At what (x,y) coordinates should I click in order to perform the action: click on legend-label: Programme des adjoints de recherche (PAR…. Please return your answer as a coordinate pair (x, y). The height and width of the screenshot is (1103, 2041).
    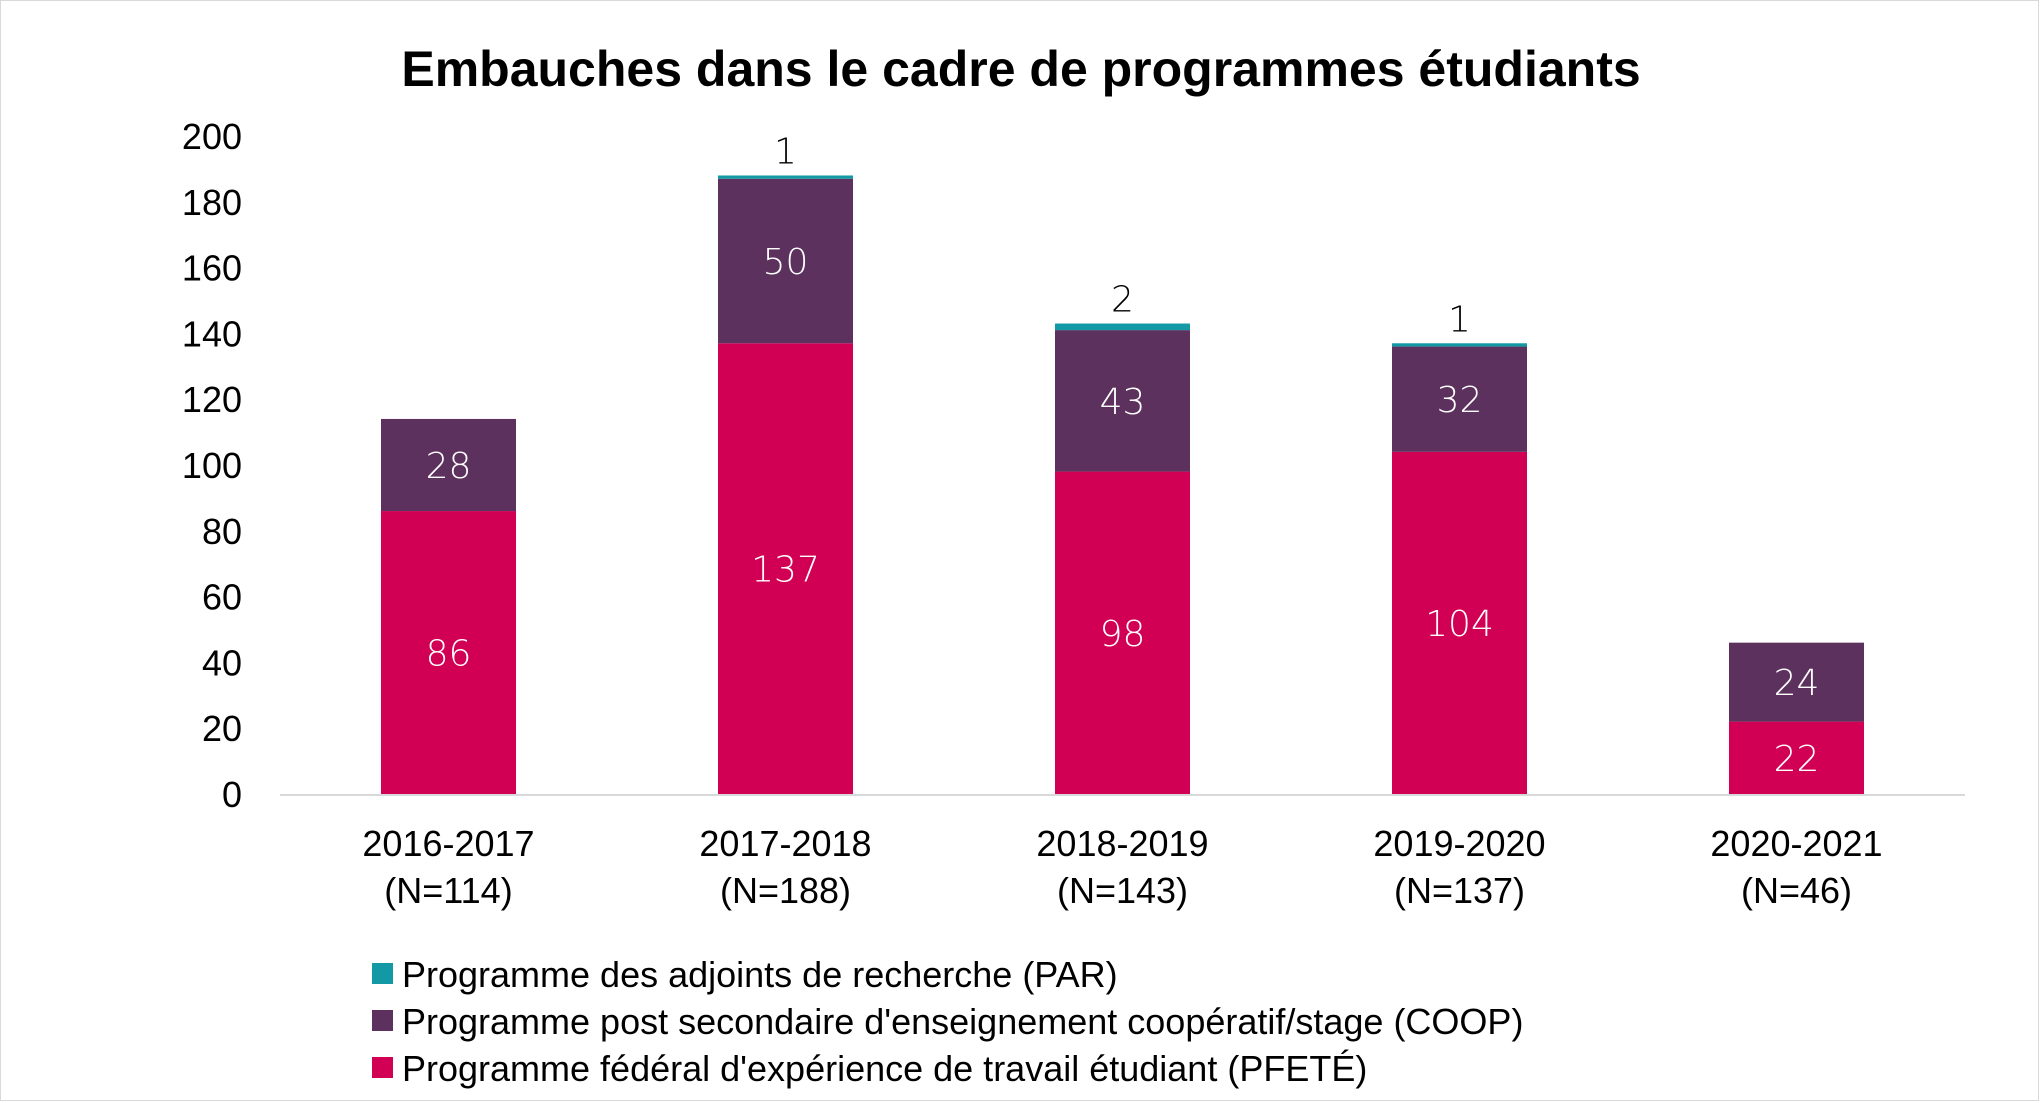
    Looking at the image, I should click on (760, 974).